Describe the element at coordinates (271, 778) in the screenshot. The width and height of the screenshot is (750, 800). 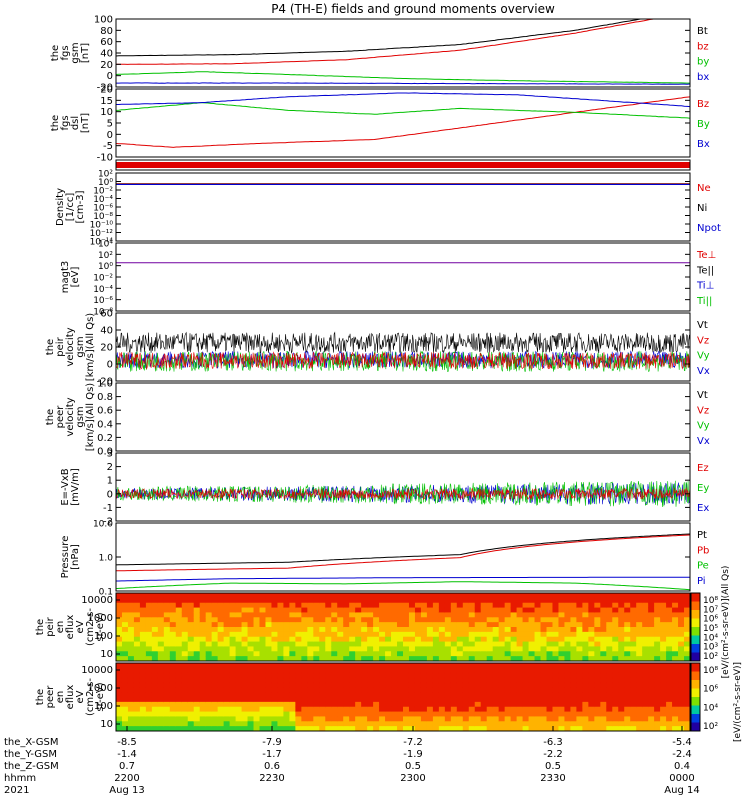
I see `x-row-value: 2230` at that location.